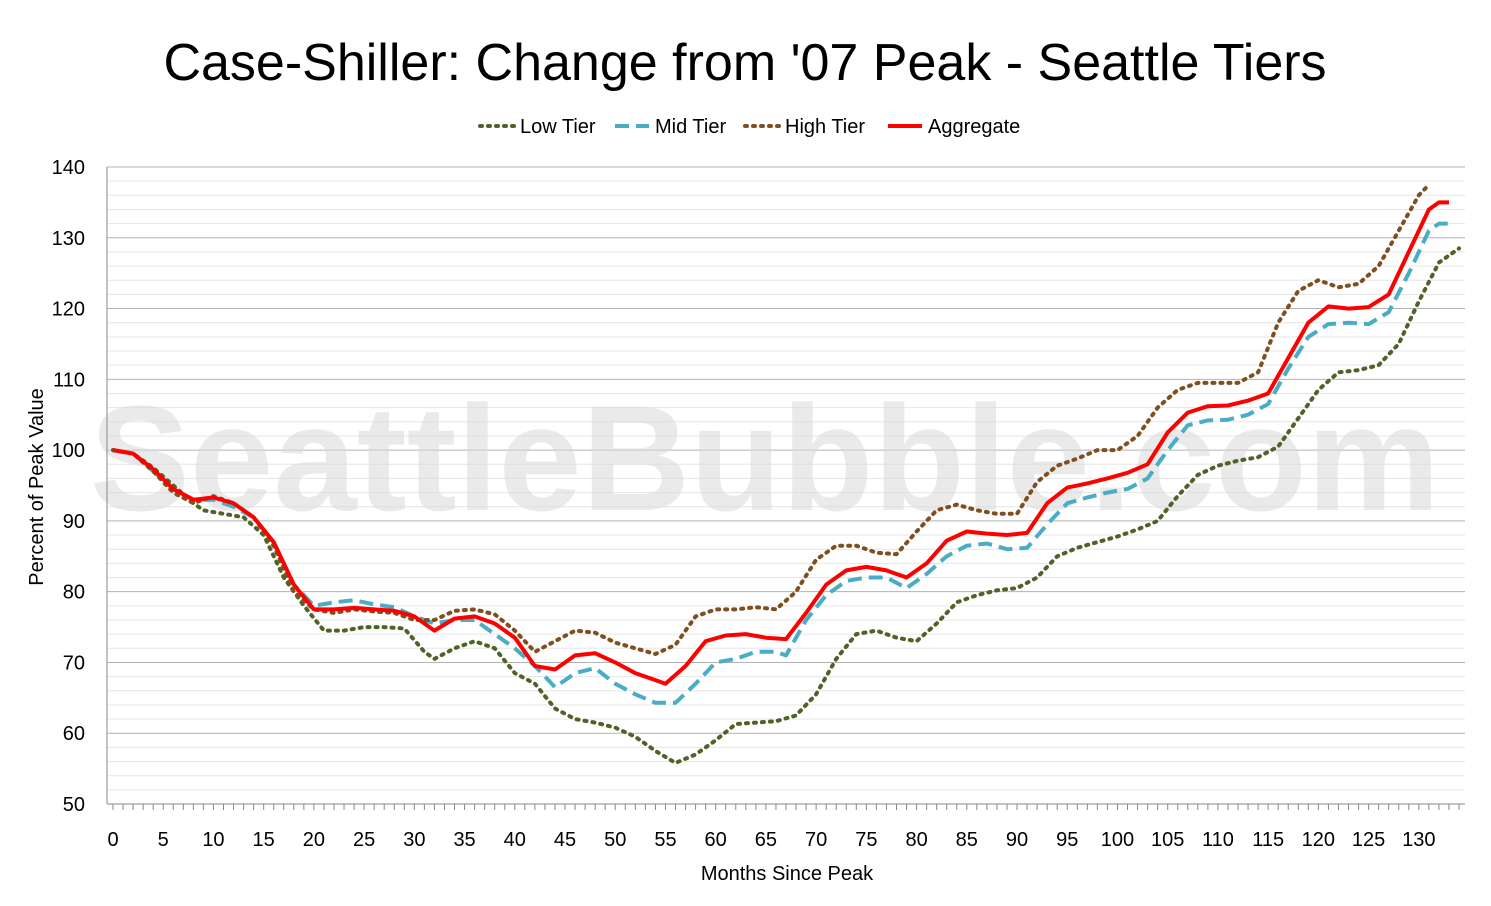 The image size is (1491, 906). What do you see at coordinates (464, 840) in the screenshot?
I see `x-tick-label: 35` at bounding box center [464, 840].